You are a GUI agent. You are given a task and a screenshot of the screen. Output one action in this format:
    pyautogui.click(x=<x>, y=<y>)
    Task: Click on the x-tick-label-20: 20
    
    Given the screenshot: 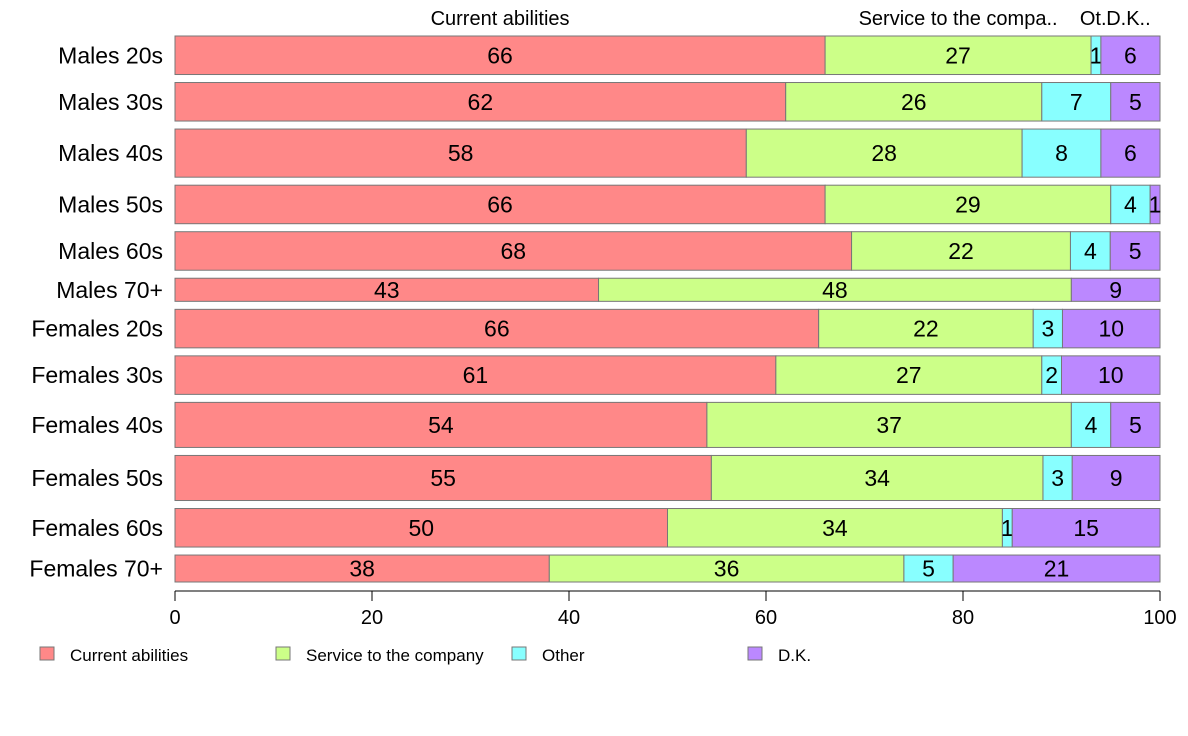 What is the action you would take?
    pyautogui.click(x=372, y=618)
    